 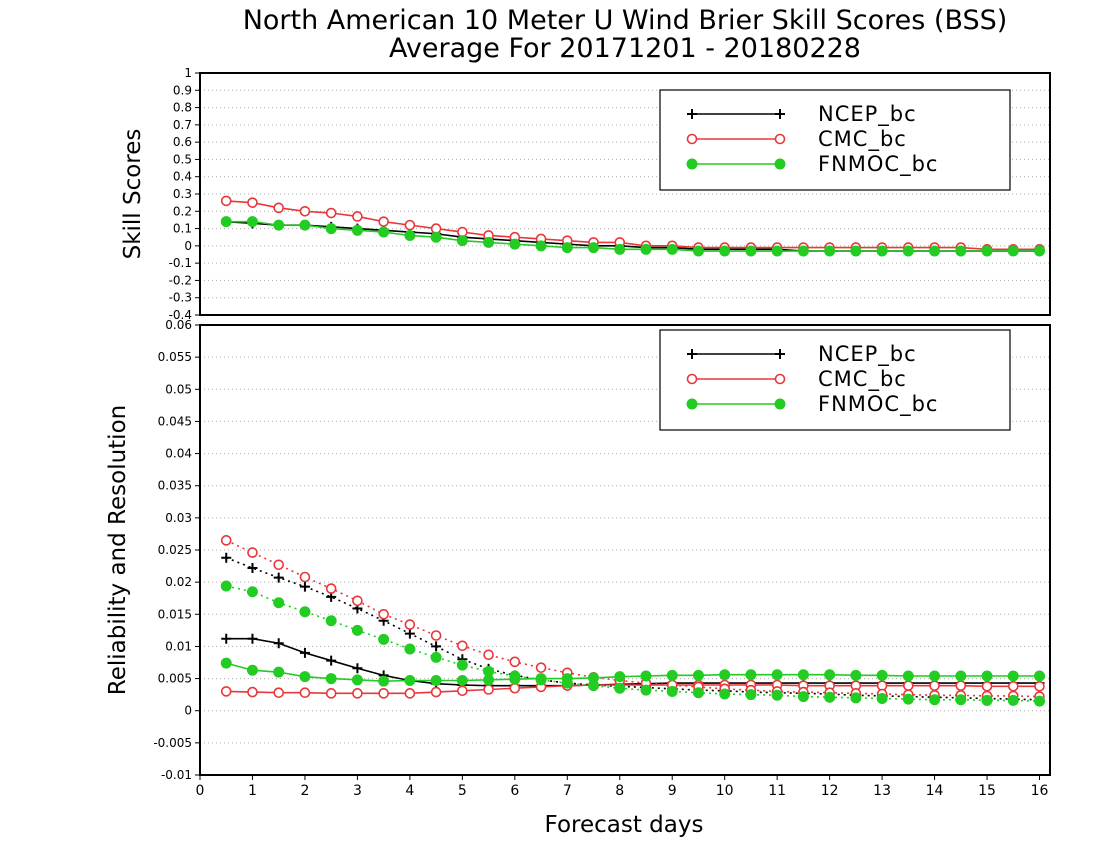 I want to click on y-tick-label: 0.01, so click(x=178, y=646).